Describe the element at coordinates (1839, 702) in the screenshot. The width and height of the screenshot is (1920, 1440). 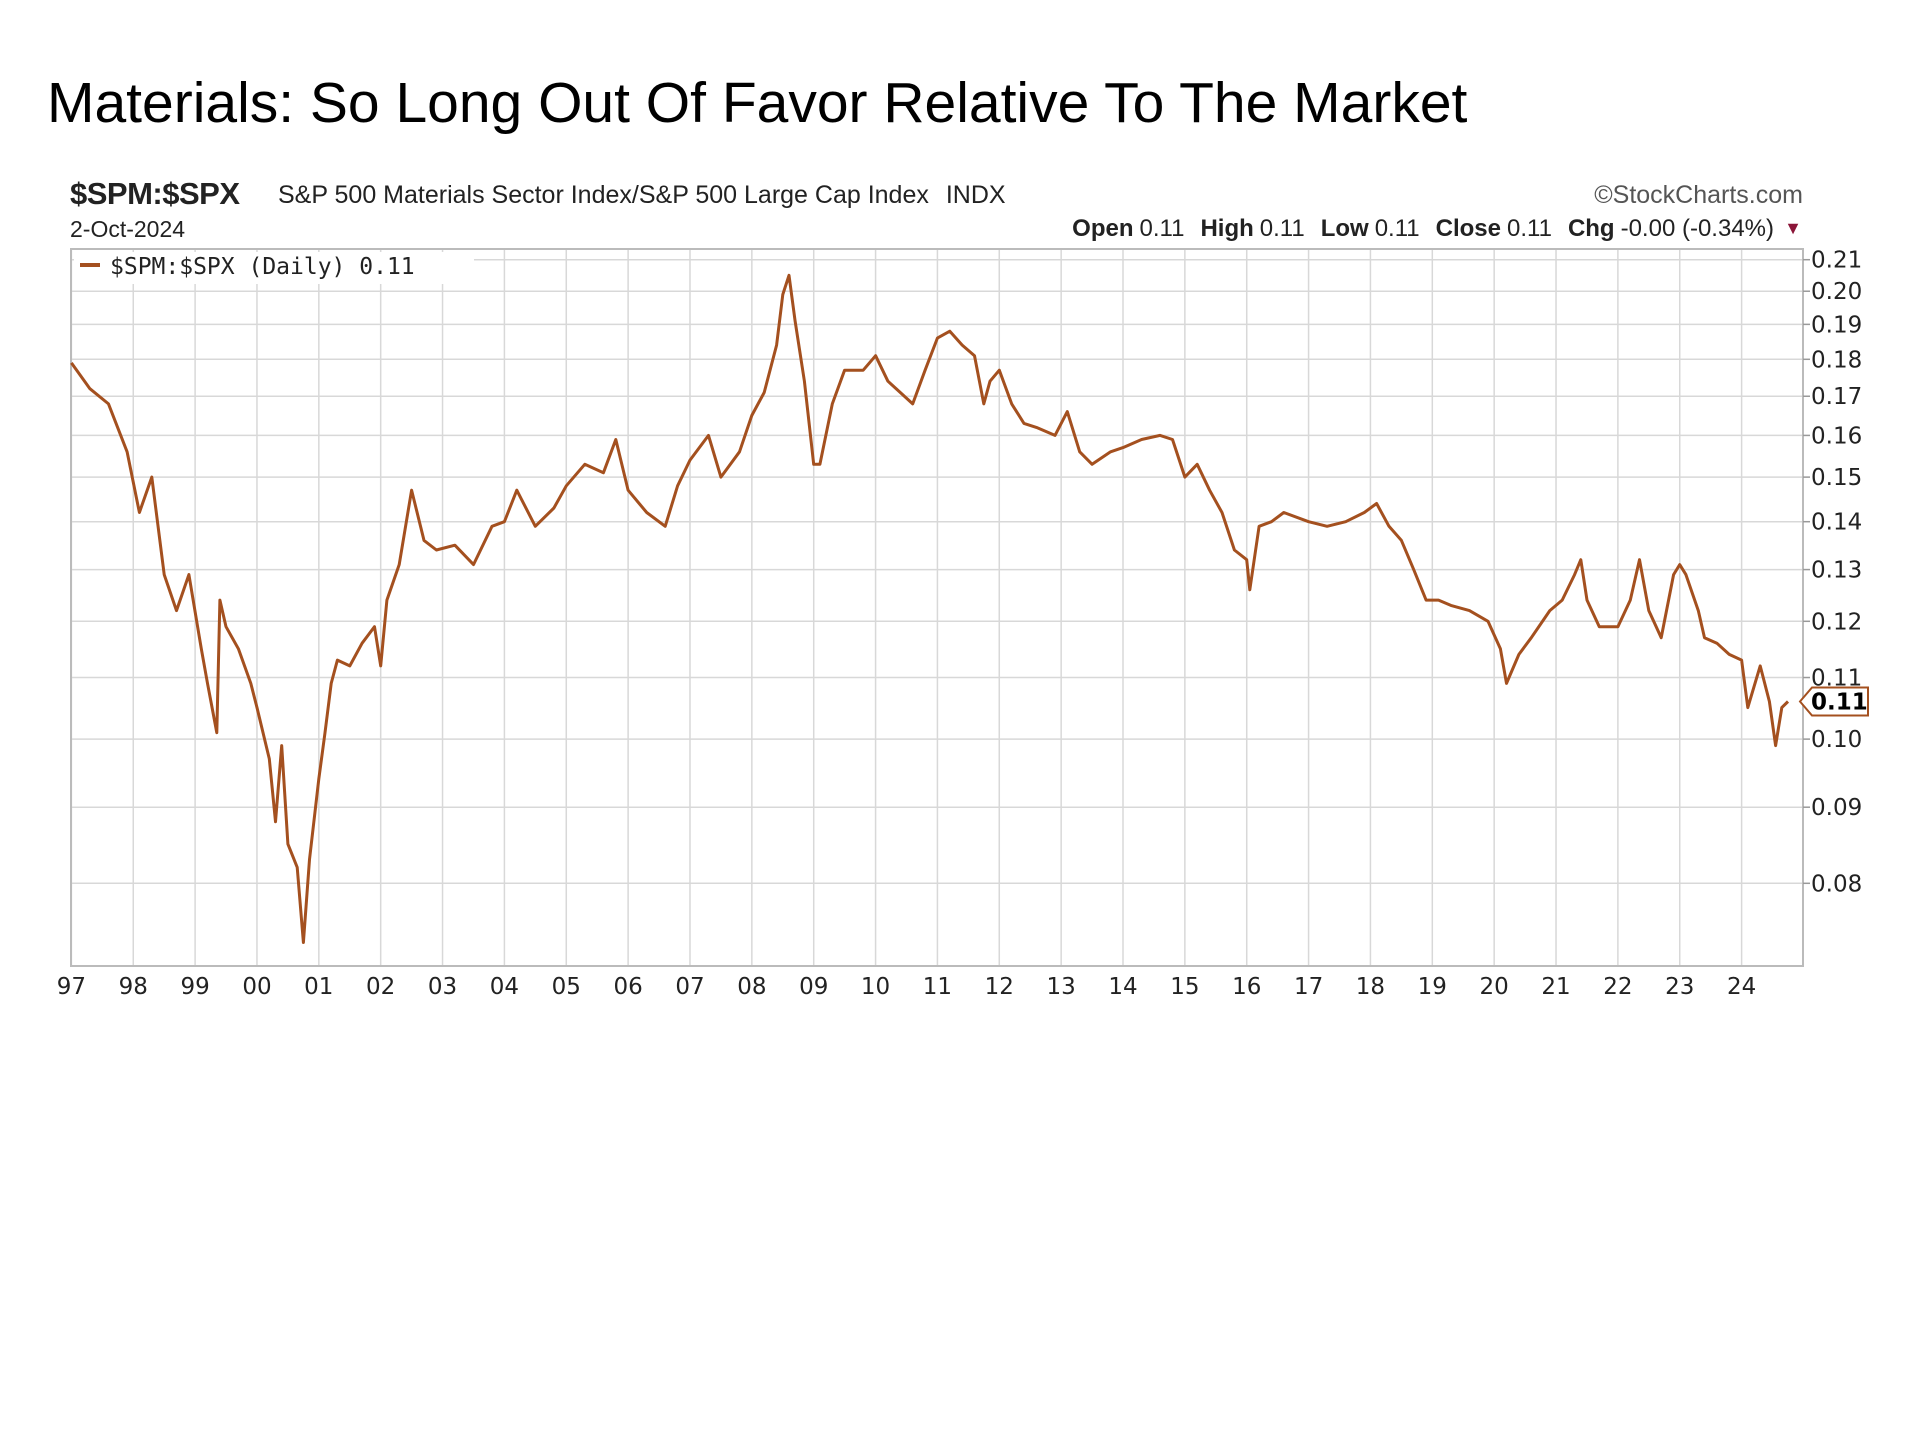
I see `last-value-label: 0.11` at that location.